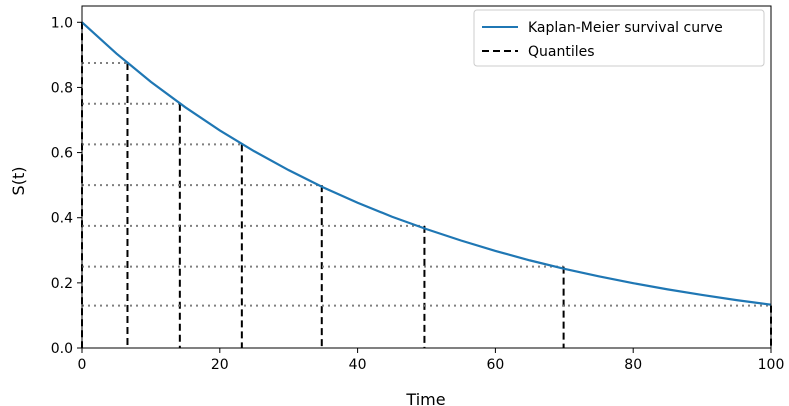  Describe the element at coordinates (18, 181) in the screenshot. I see `y-axis-label: S(t)` at that location.